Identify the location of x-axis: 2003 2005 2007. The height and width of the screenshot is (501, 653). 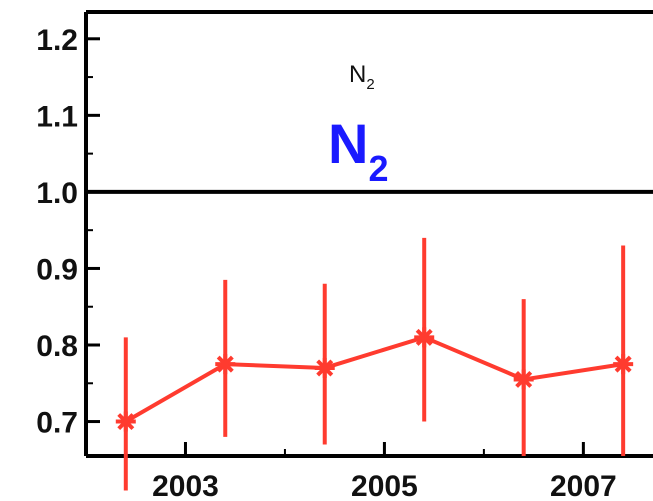
(384, 471).